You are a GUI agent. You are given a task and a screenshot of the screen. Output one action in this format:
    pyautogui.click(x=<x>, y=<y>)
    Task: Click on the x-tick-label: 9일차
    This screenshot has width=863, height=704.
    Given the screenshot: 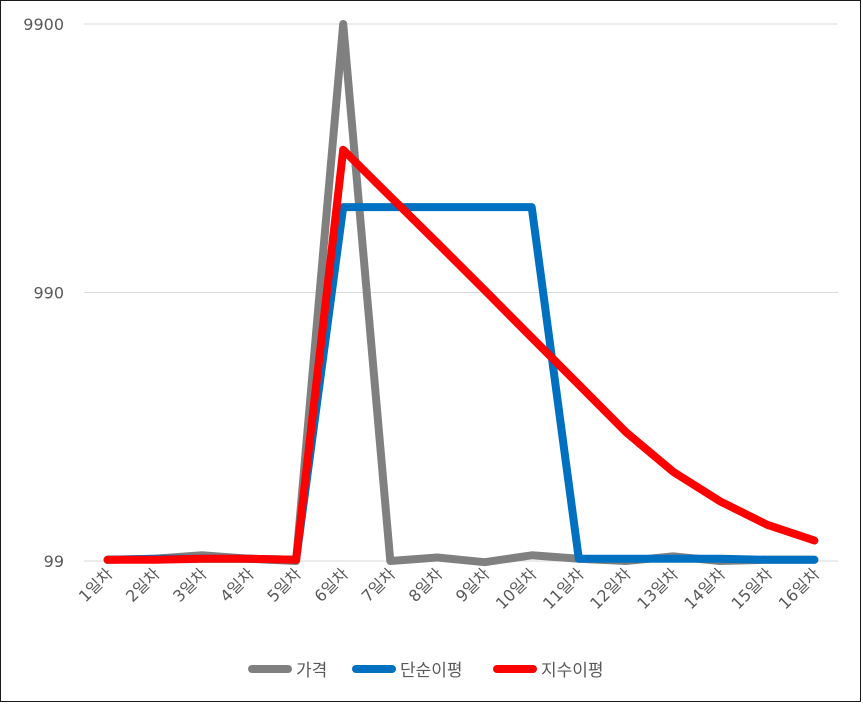 What is the action you would take?
    pyautogui.click(x=473, y=585)
    